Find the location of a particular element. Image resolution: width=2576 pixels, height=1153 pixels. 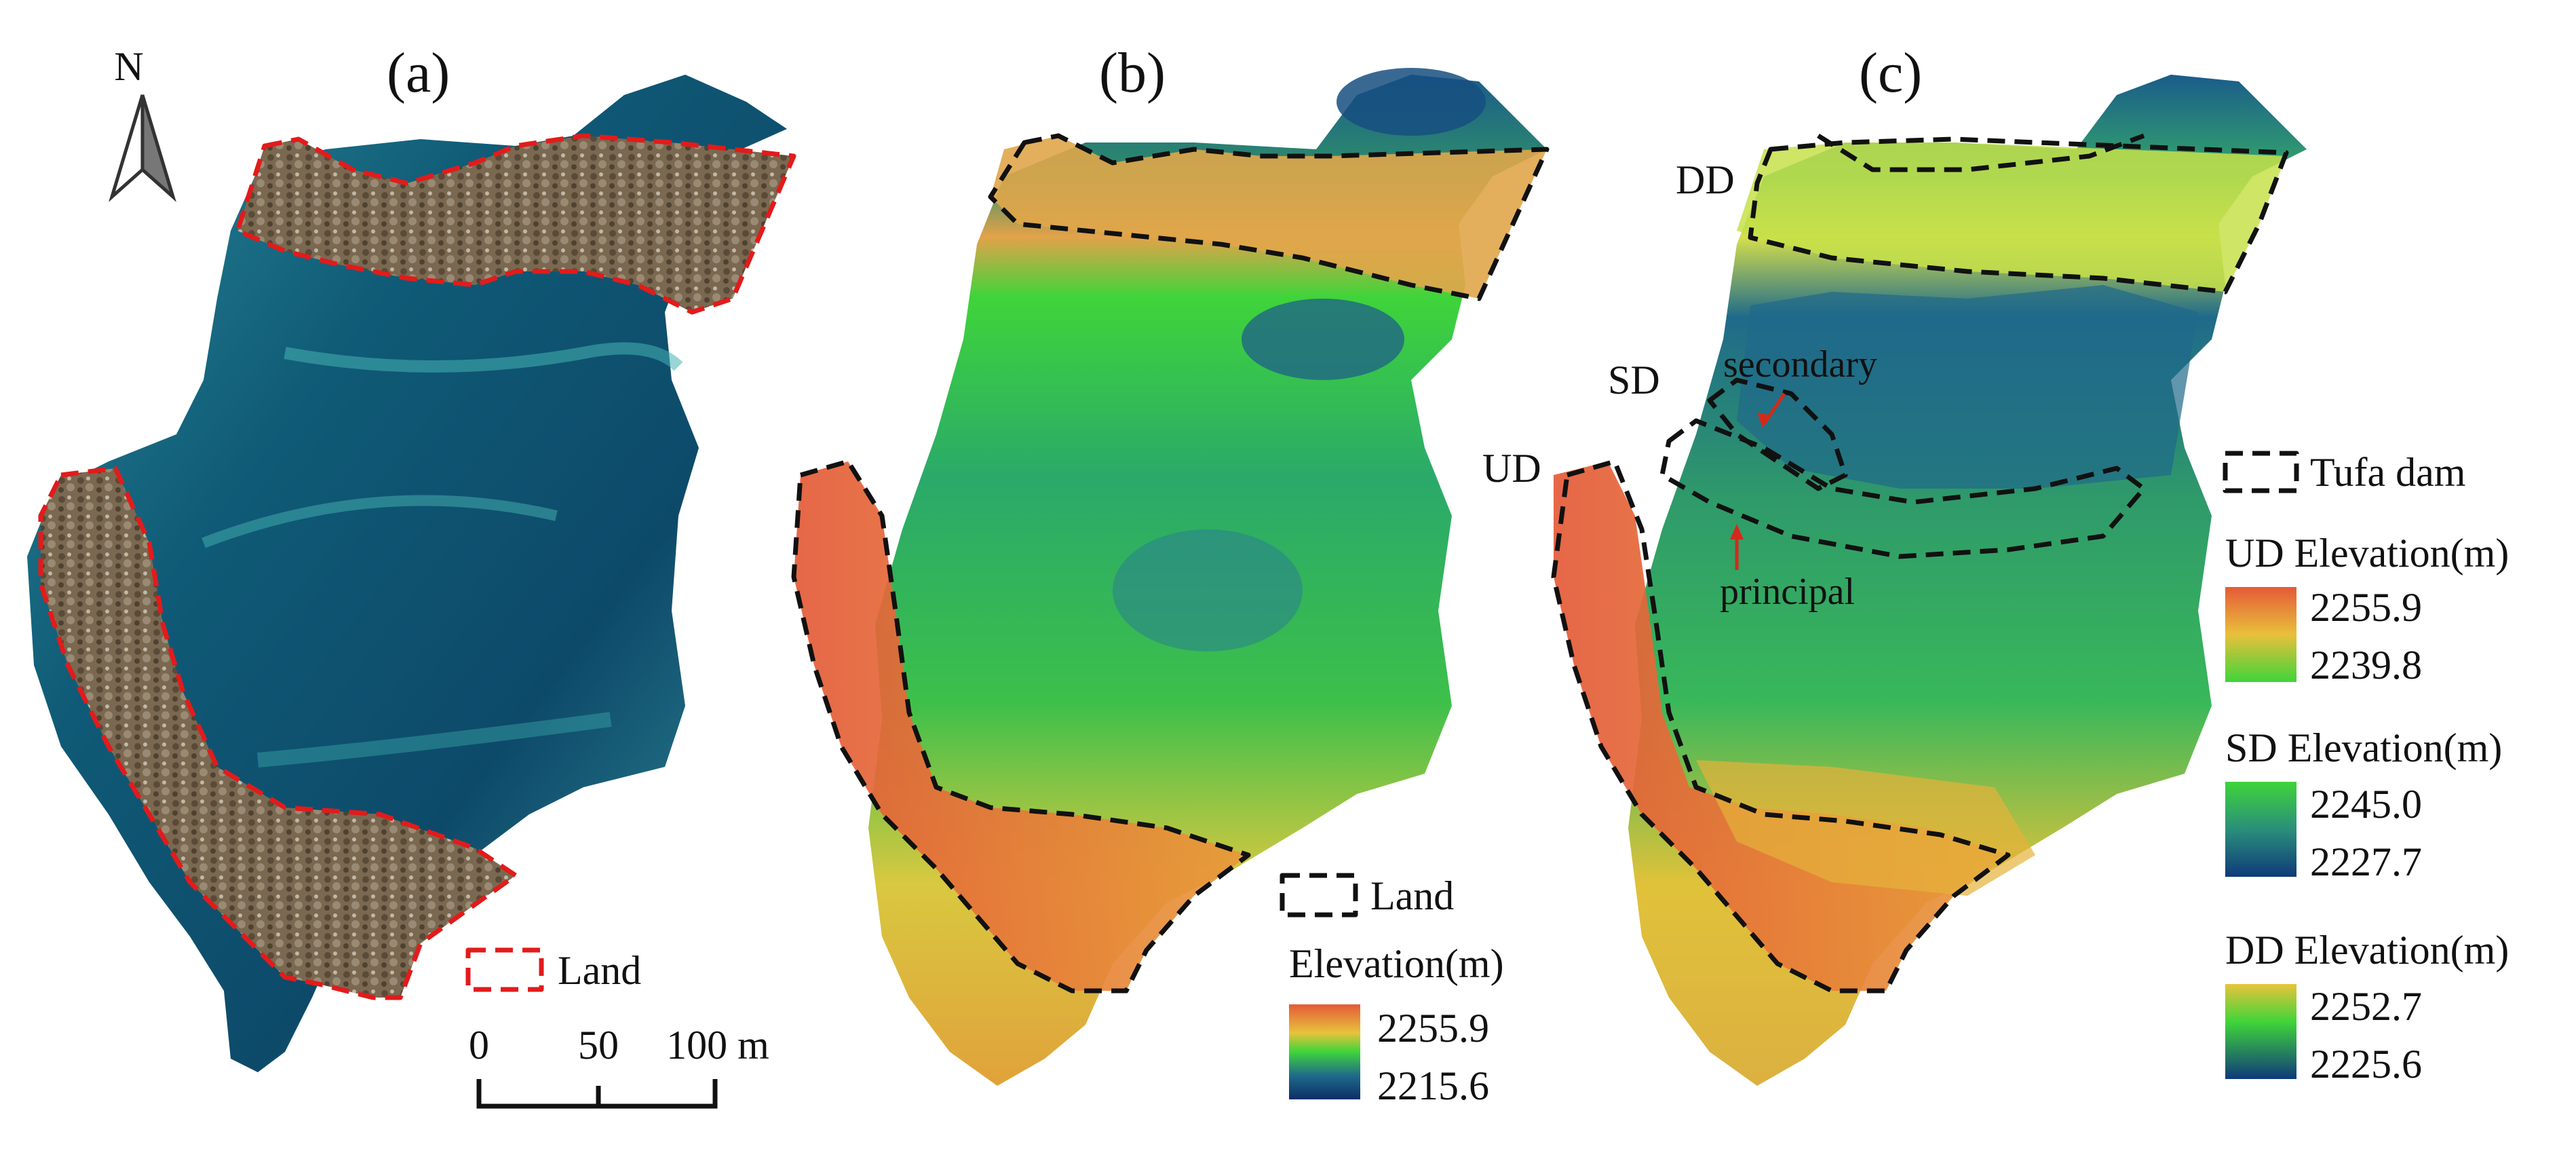

dam-label-dd: DD is located at coordinates (1705, 179).